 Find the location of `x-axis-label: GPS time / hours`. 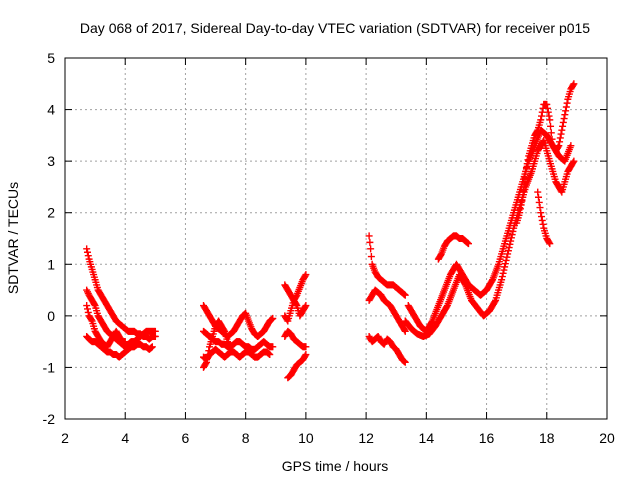

x-axis-label: GPS time / hours is located at coordinates (335, 466).